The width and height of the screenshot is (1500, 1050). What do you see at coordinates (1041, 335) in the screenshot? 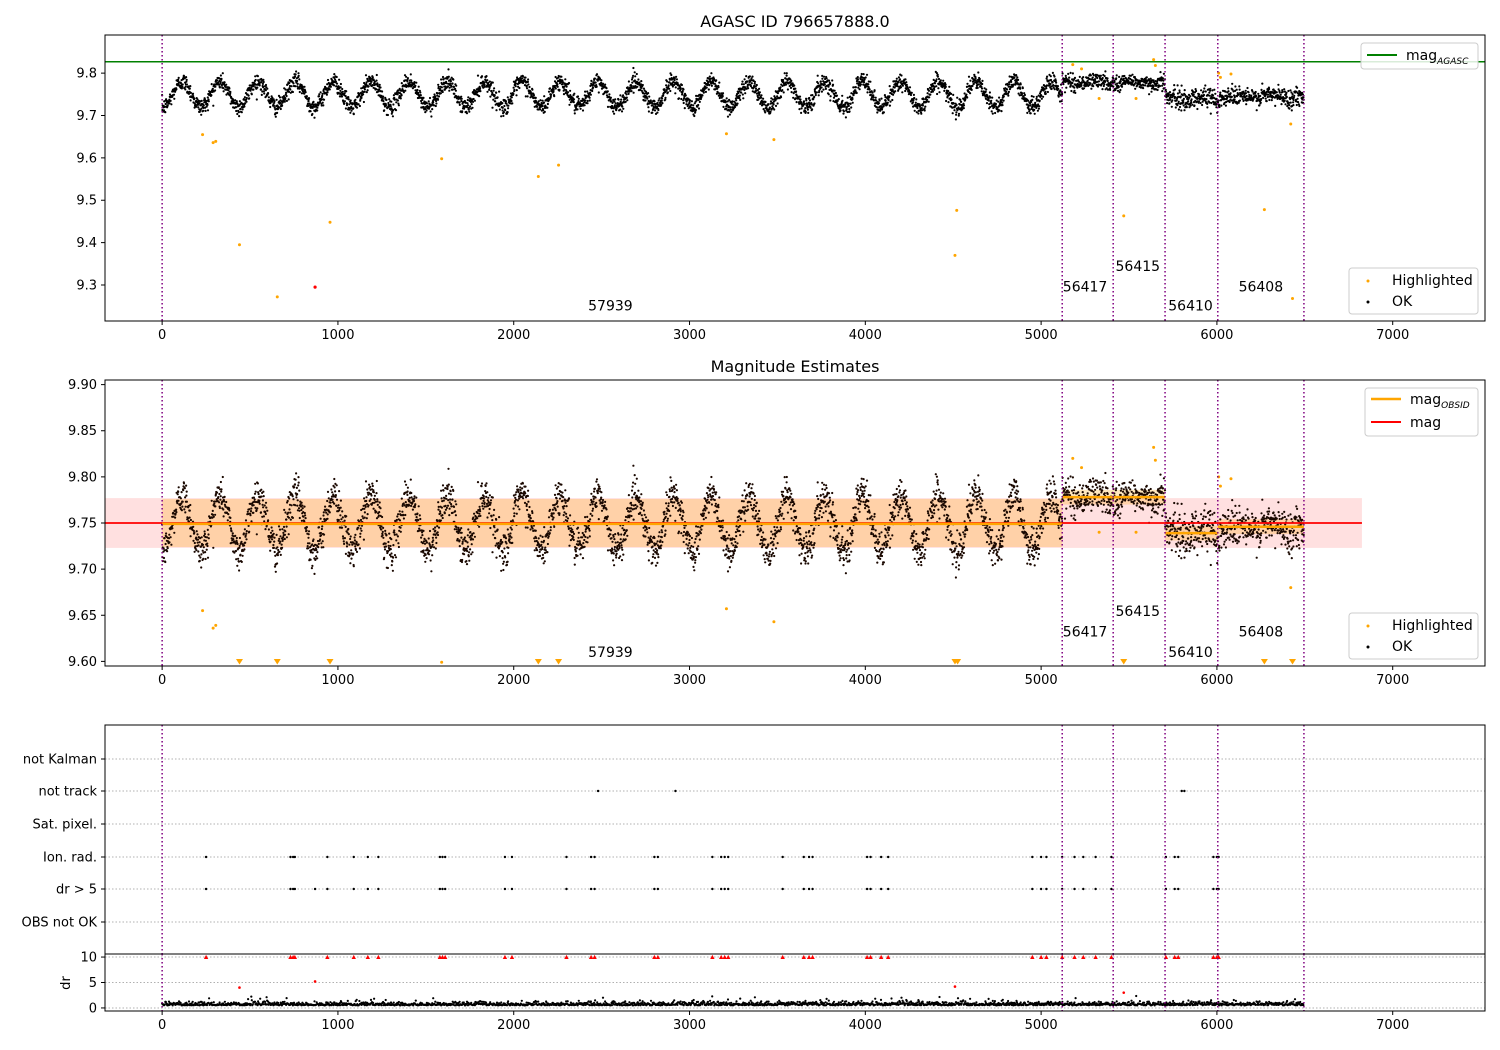
I see `x-tick-label: 5000` at bounding box center [1041, 335].